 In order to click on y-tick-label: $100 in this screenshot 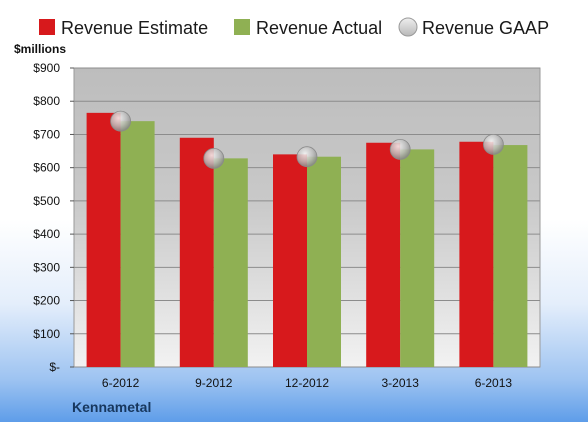, I will do `click(46, 334)`.